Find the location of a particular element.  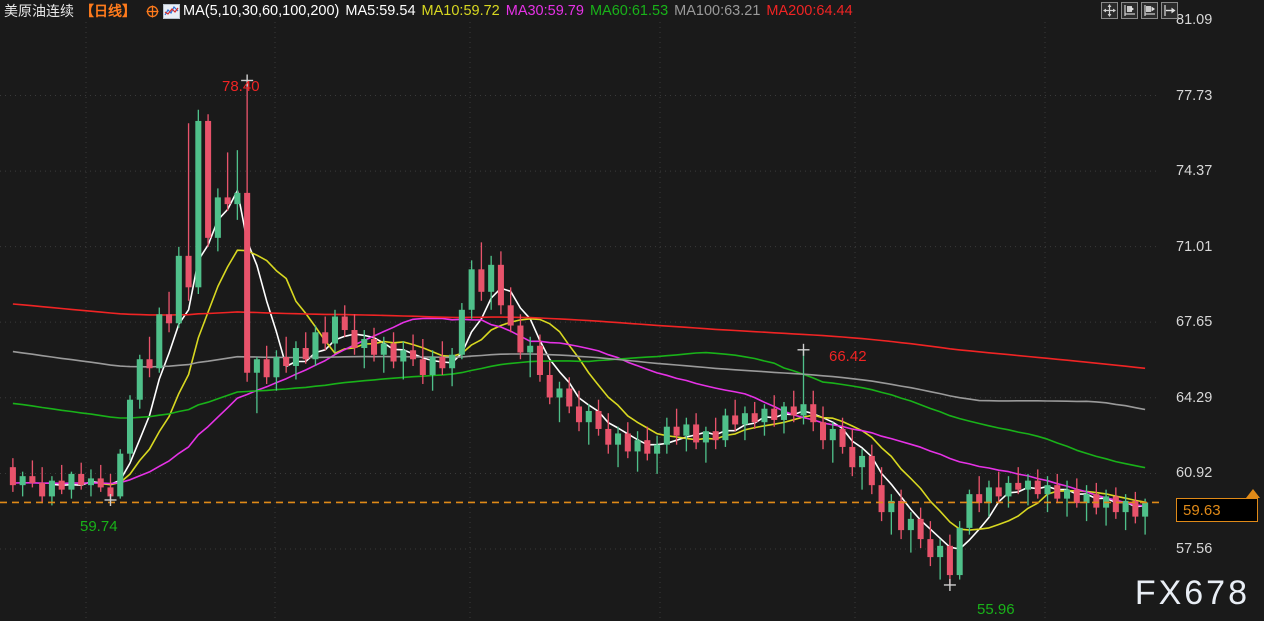

price-tick: 77.73 is located at coordinates (1194, 95).